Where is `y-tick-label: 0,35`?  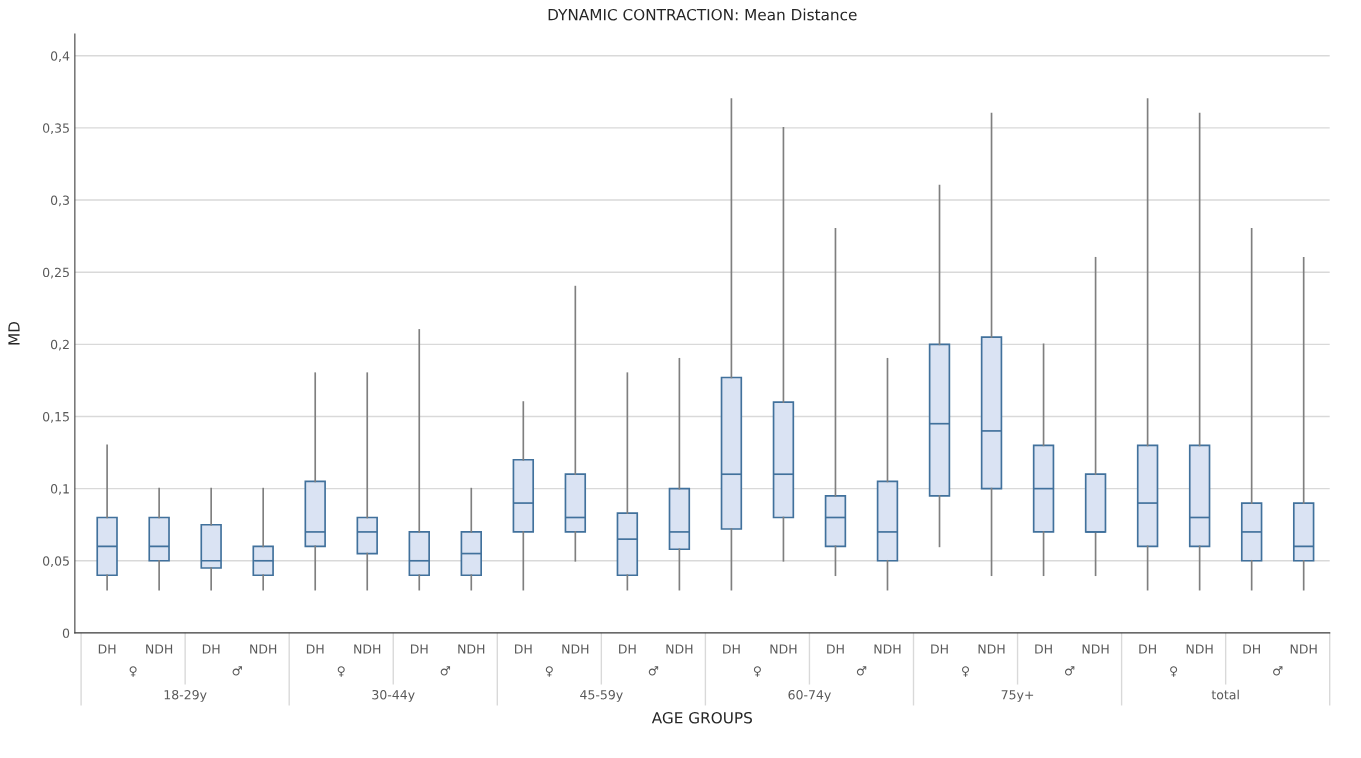
y-tick-label: 0,35 is located at coordinates (55, 129).